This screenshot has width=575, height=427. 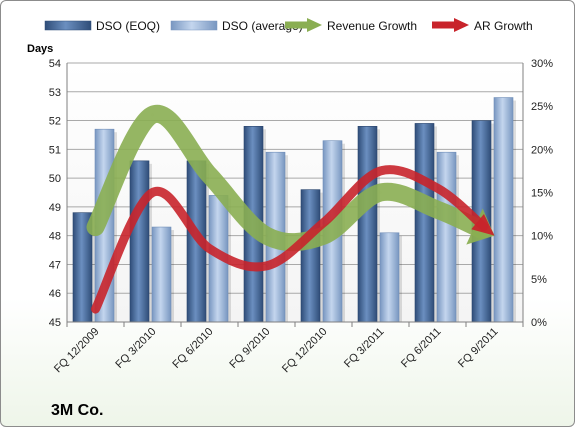 What do you see at coordinates (55, 64) in the screenshot?
I see `y-tick-label: 54` at bounding box center [55, 64].